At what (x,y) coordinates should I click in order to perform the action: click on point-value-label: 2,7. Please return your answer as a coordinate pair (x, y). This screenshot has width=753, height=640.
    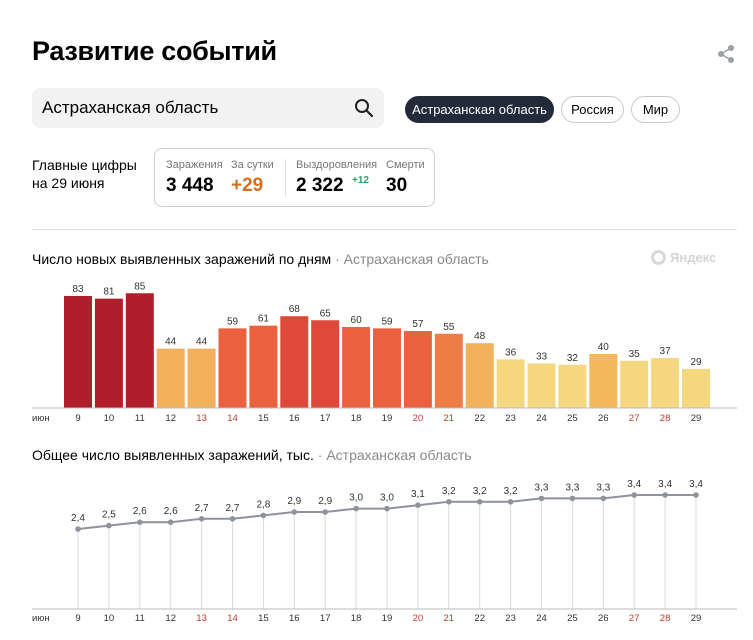
    Looking at the image, I should click on (202, 508).